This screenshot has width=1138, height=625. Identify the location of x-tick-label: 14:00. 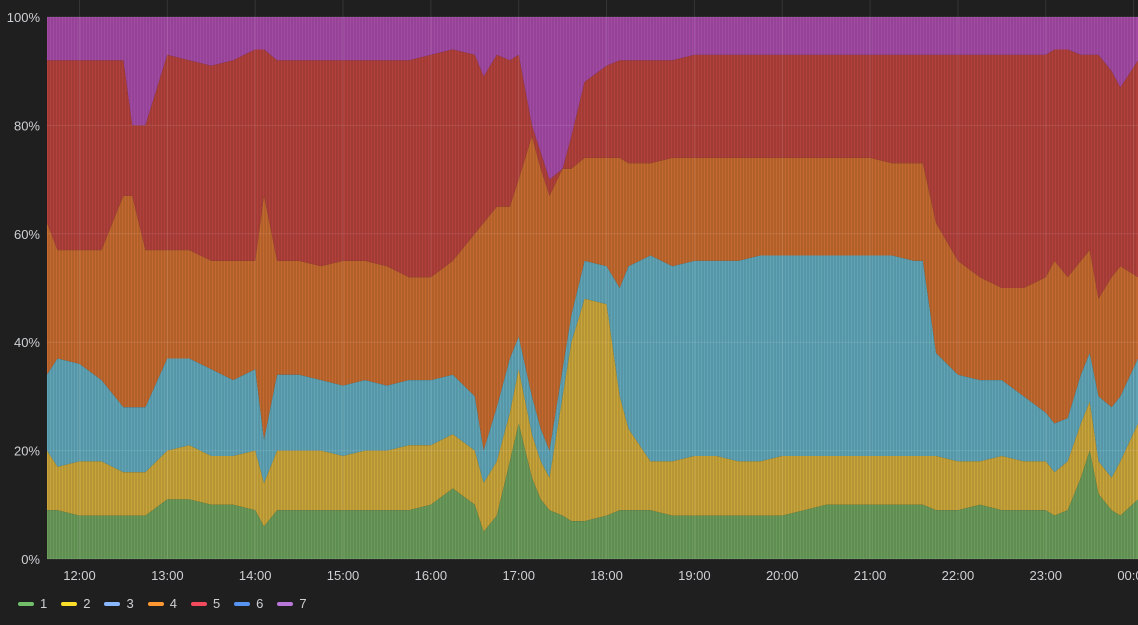
(255, 575).